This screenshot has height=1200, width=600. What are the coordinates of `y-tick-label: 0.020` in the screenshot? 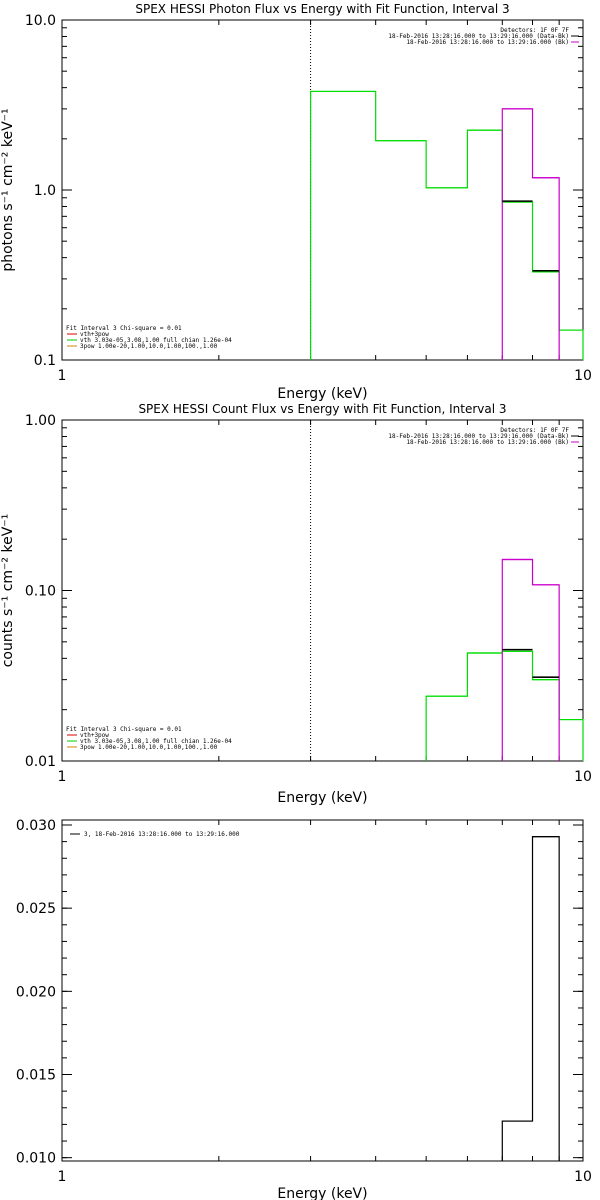 It's located at (36, 992).